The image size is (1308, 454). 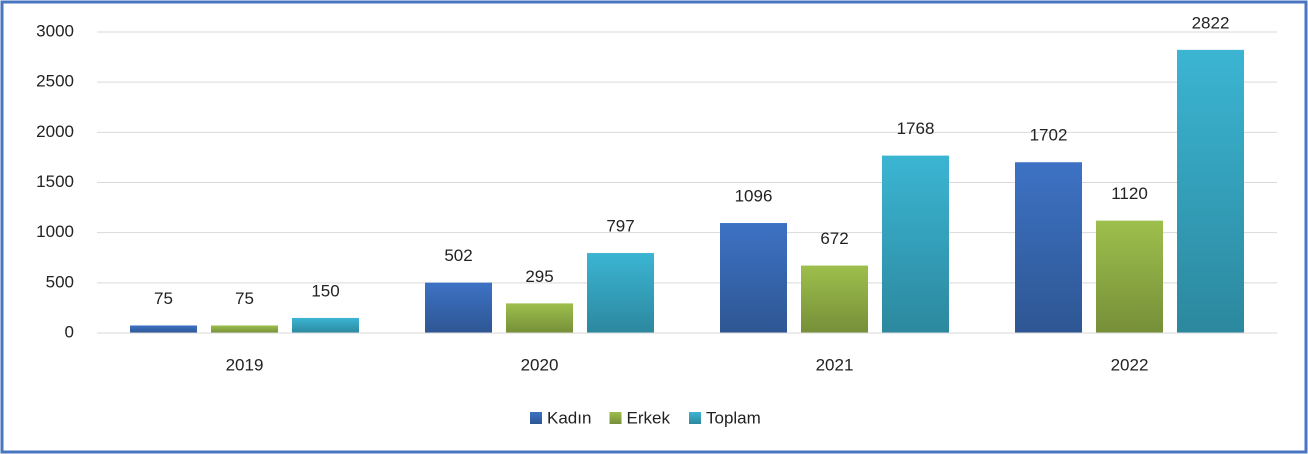 I want to click on y-tick-label: 1500, so click(x=55, y=181).